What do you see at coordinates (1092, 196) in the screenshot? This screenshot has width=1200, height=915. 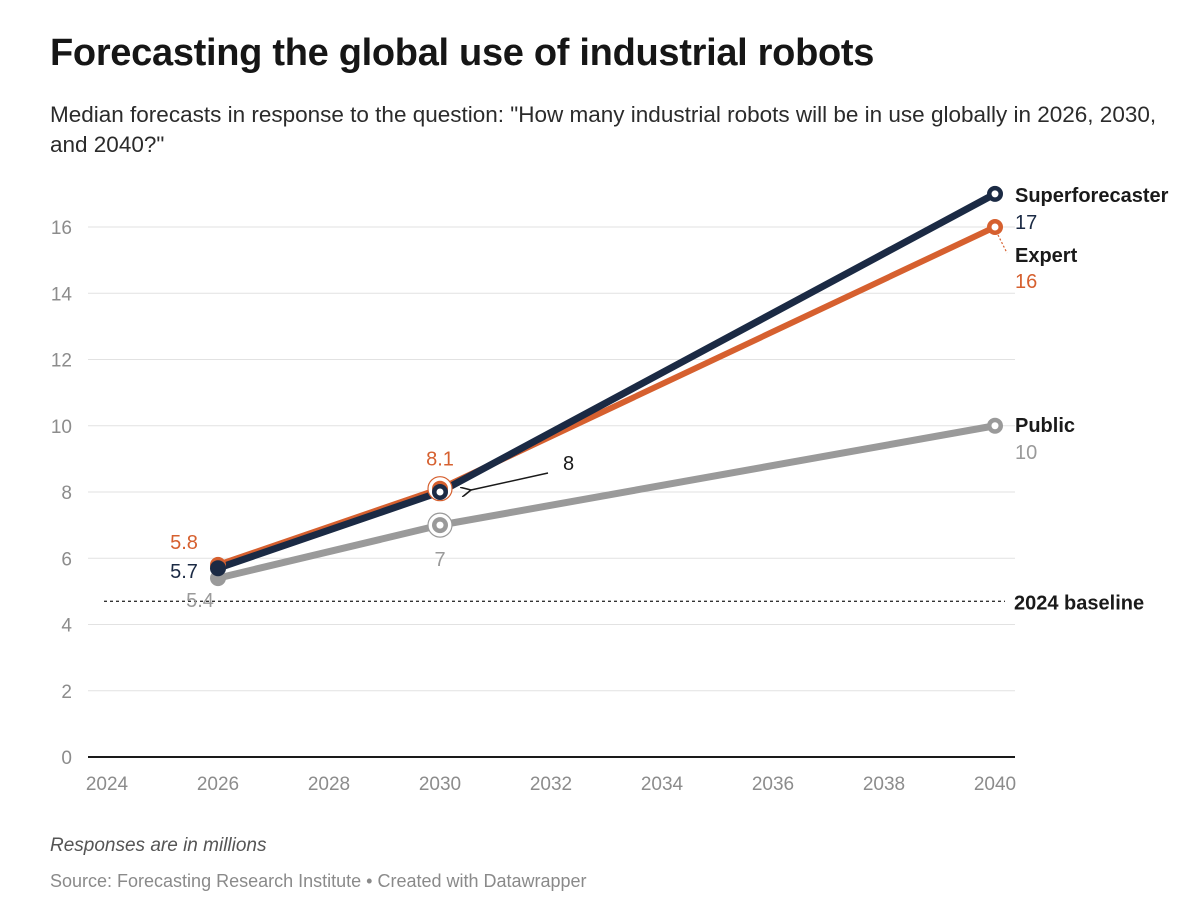 I see `series-name-superforecaster: Superforecaster` at bounding box center [1092, 196].